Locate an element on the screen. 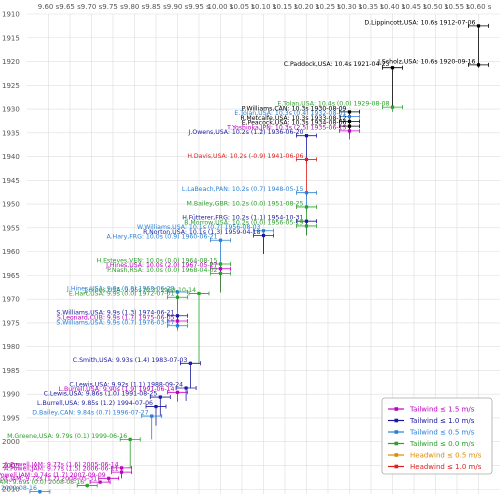  record-label: H.Davis,USA: 10.2s (-0.9) 1941-06-06 is located at coordinates (245, 156).